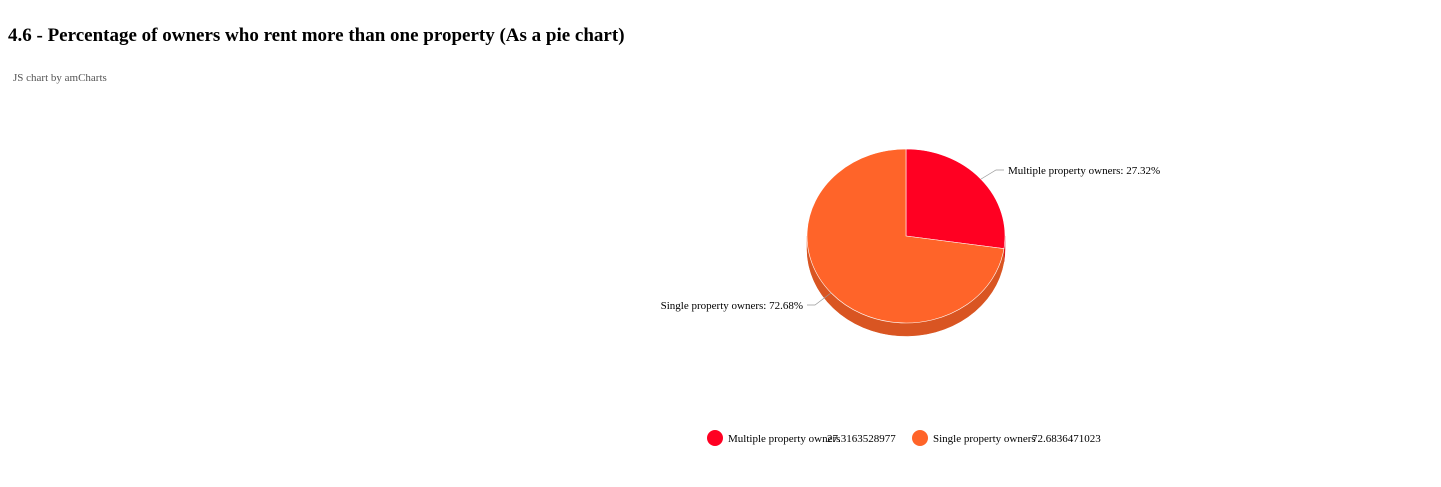 The image size is (1441, 487). What do you see at coordinates (861, 439) in the screenshot?
I see `legend-value-0: 27.3163528977` at bounding box center [861, 439].